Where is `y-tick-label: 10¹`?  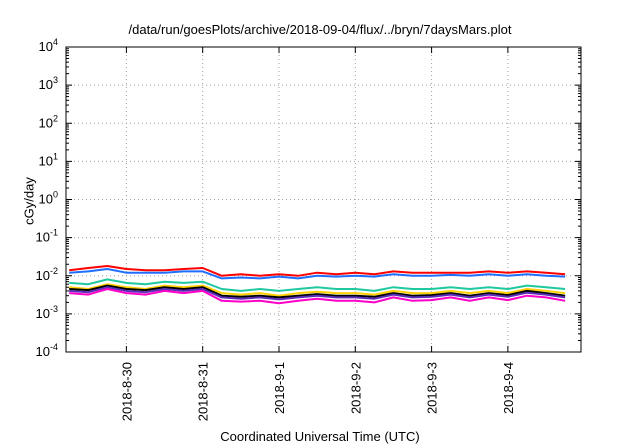 y-tick-label: 10¹ is located at coordinates (48, 159).